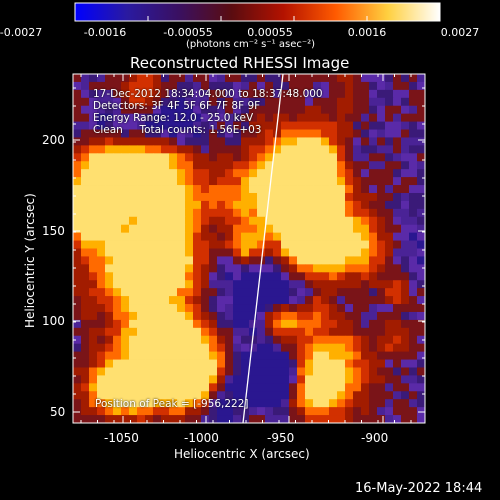  What do you see at coordinates (177, 130) in the screenshot?
I see `info-line-clean: Clean Total counts: 1.56E+03` at bounding box center [177, 130].